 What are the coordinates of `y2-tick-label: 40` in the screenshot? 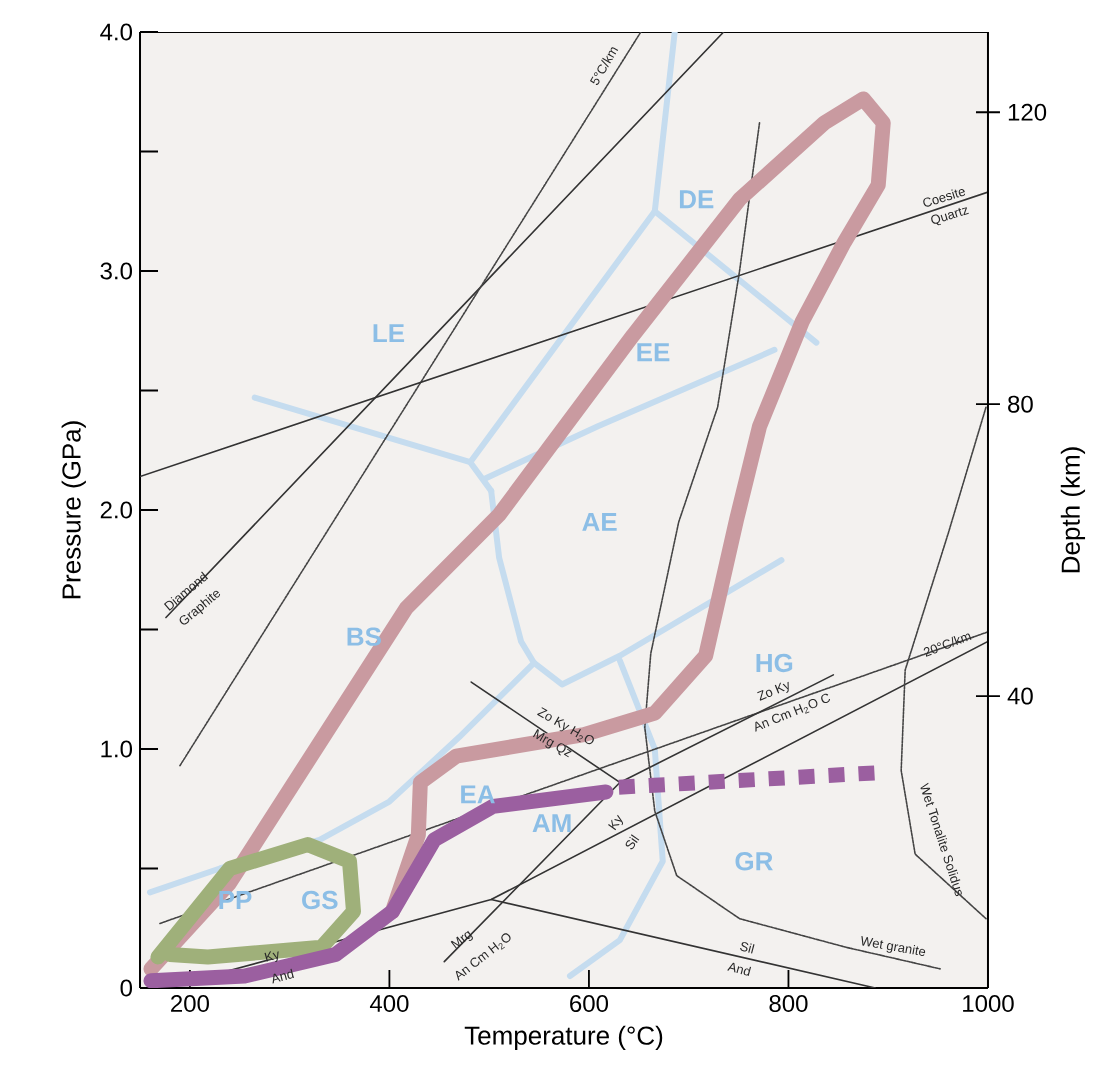 It's located at (1020, 696).